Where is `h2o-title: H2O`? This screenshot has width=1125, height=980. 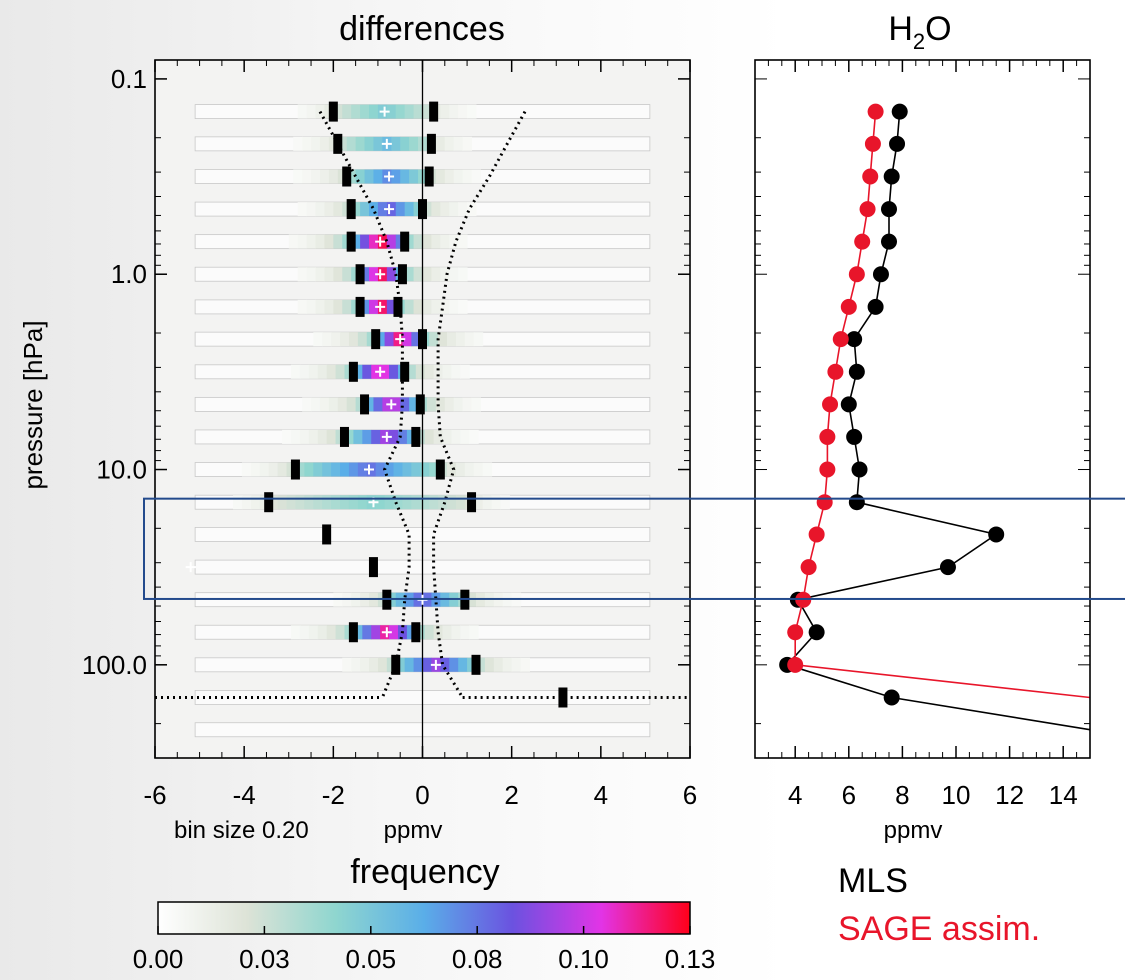 h2o-title: H2O is located at coordinates (919, 32).